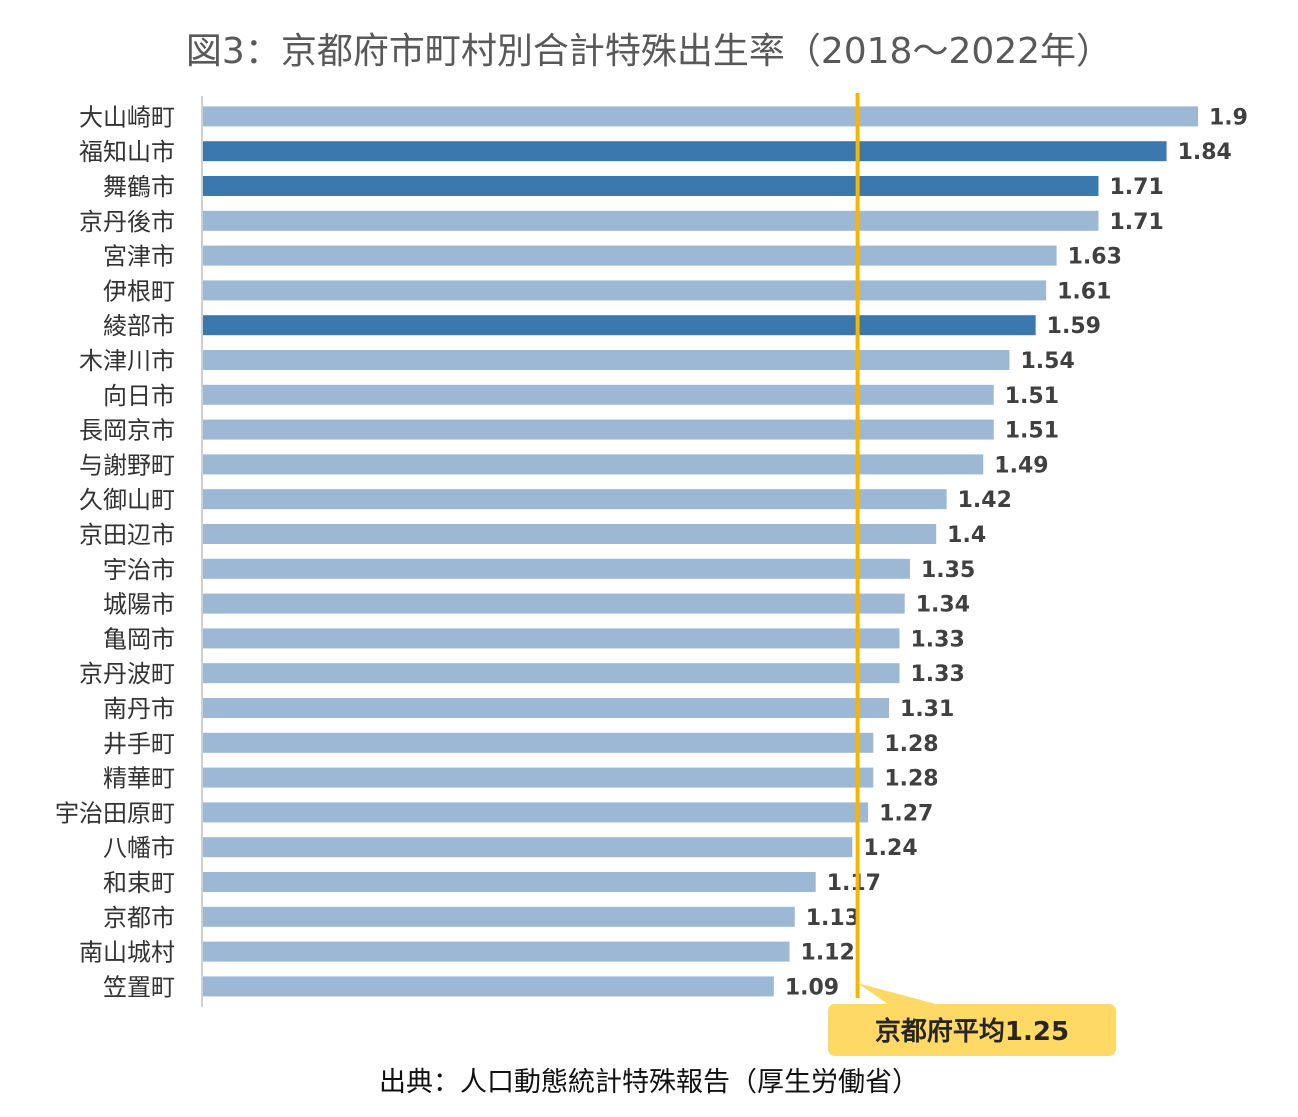 This screenshot has height=1117, width=1298. I want to click on value-label: 1.24, so click(890, 848).